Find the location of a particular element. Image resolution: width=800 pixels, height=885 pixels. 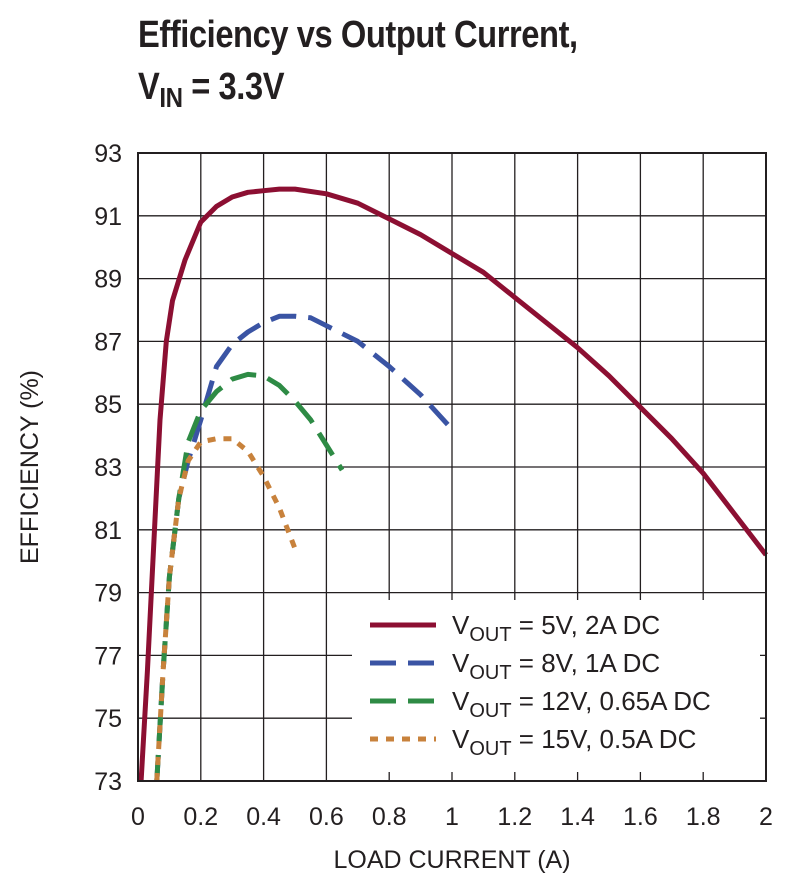

title-subscript: IN is located at coordinates (171, 97).